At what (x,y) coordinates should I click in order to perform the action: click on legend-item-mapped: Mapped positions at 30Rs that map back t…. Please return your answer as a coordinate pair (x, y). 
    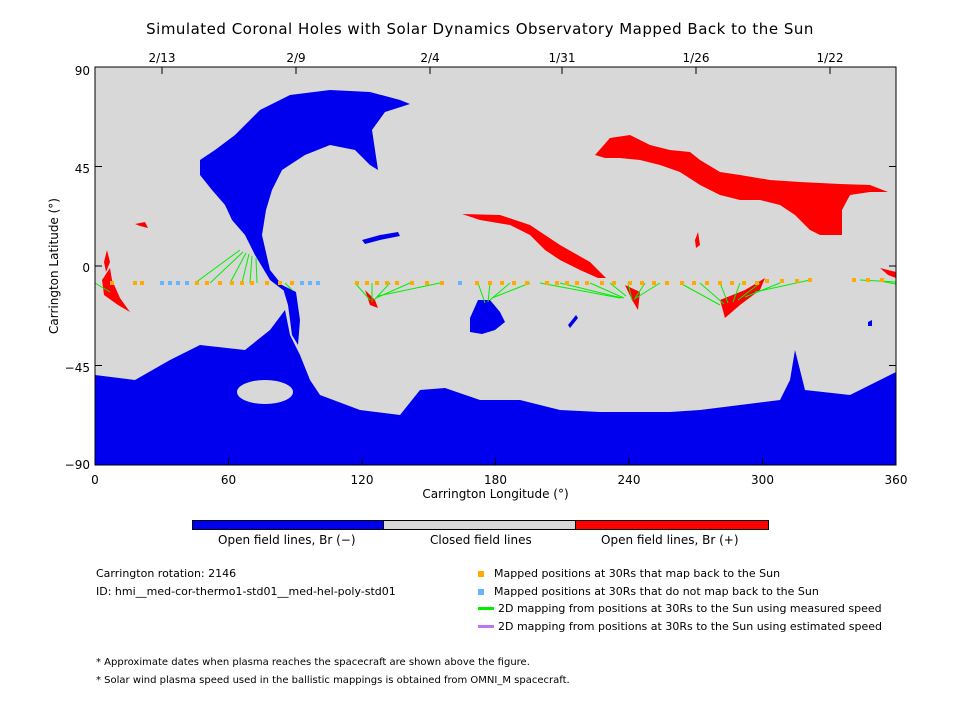
    Looking at the image, I should click on (629, 573).